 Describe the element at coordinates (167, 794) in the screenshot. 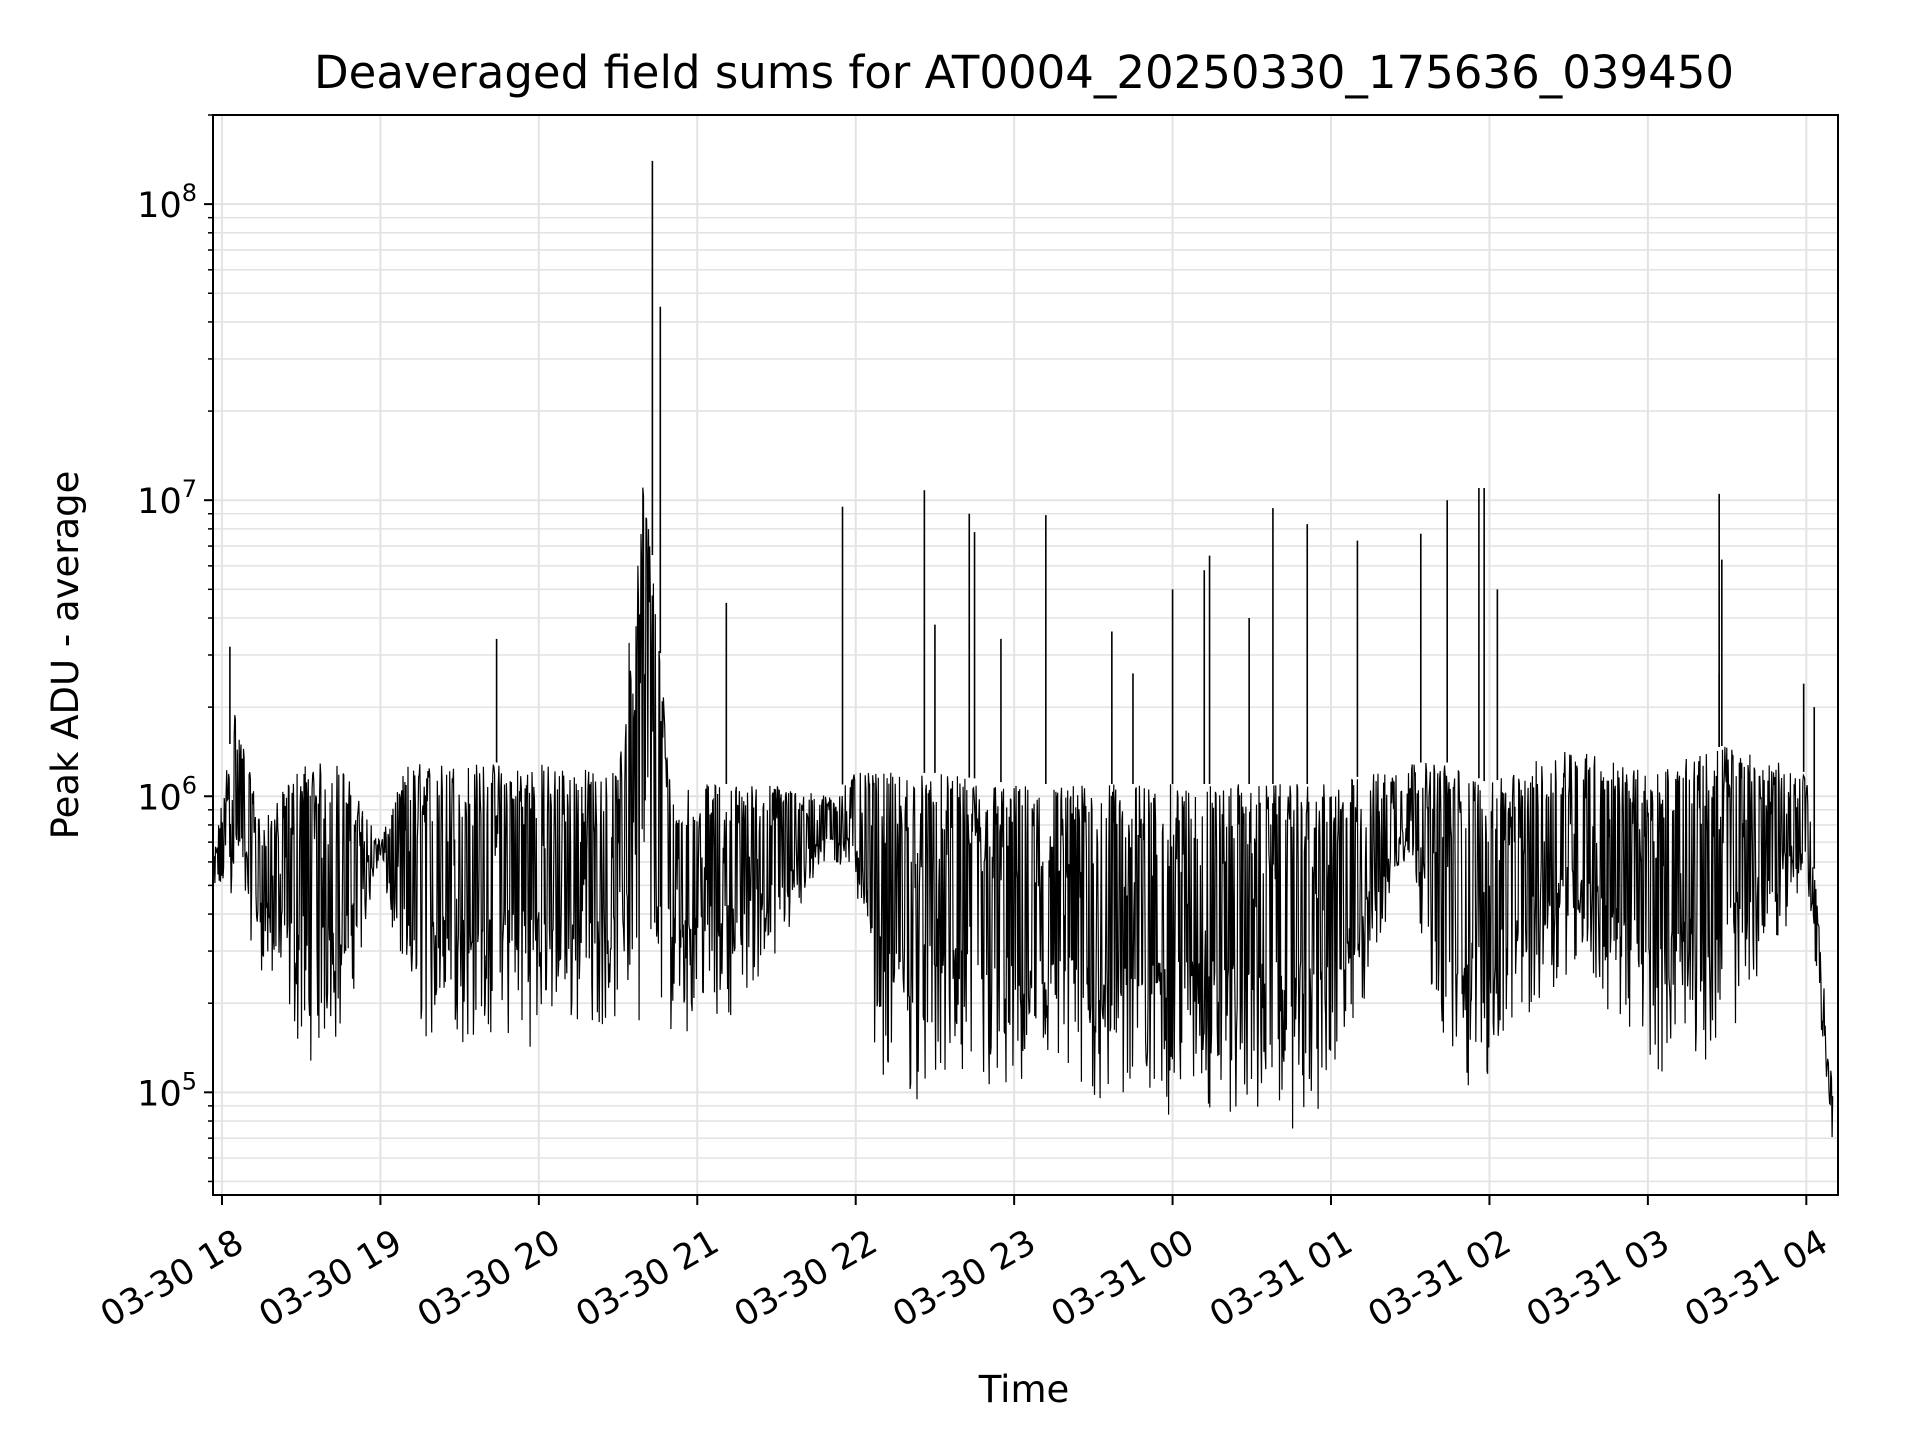

I see `y-tick-label: 10⁶` at that location.